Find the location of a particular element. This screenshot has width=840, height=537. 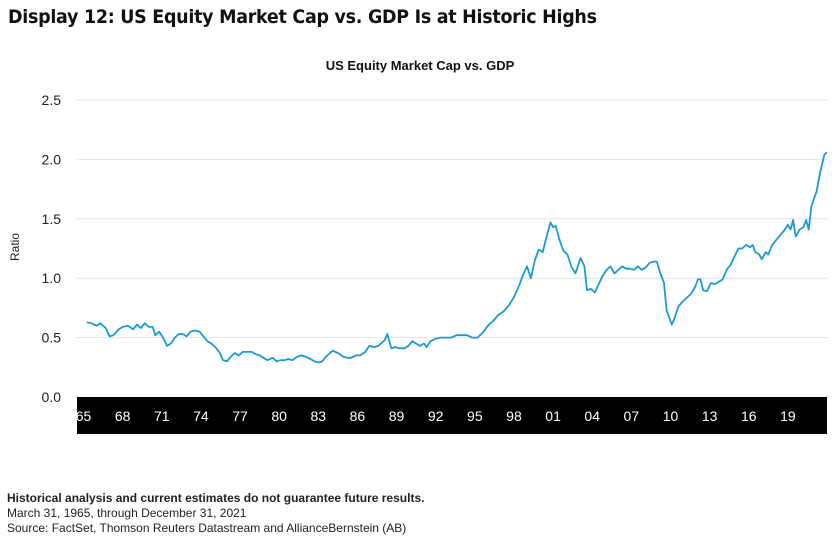

y-tick-label: 2.5 is located at coordinates (52, 100).